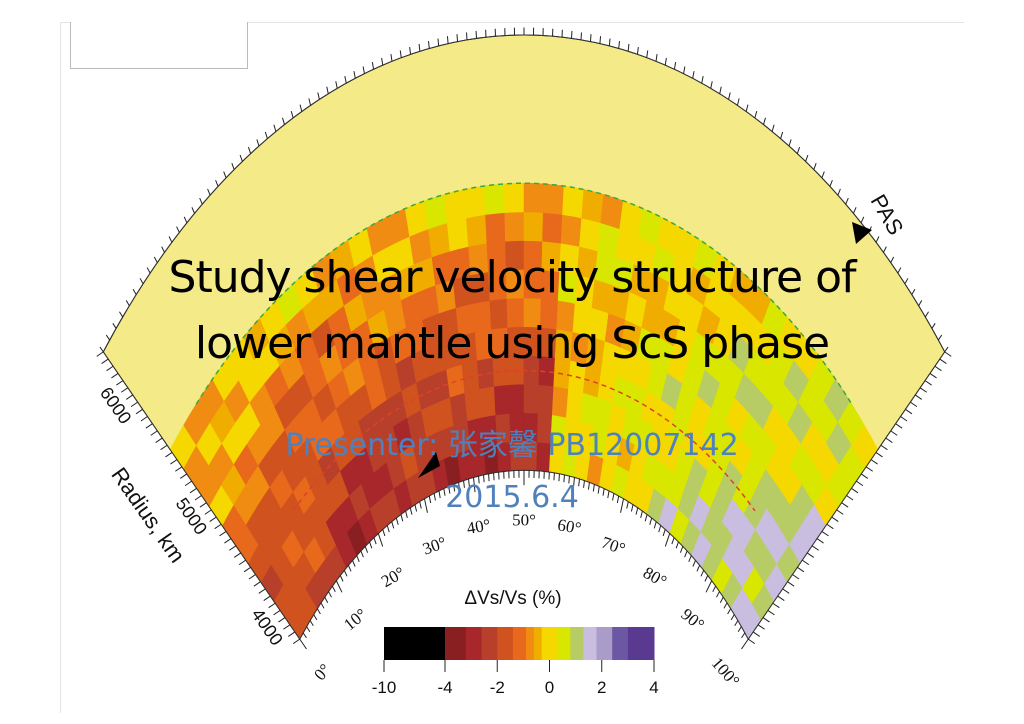  Describe the element at coordinates (384, 687) in the screenshot. I see `colorbar-tick-label: -10` at that location.